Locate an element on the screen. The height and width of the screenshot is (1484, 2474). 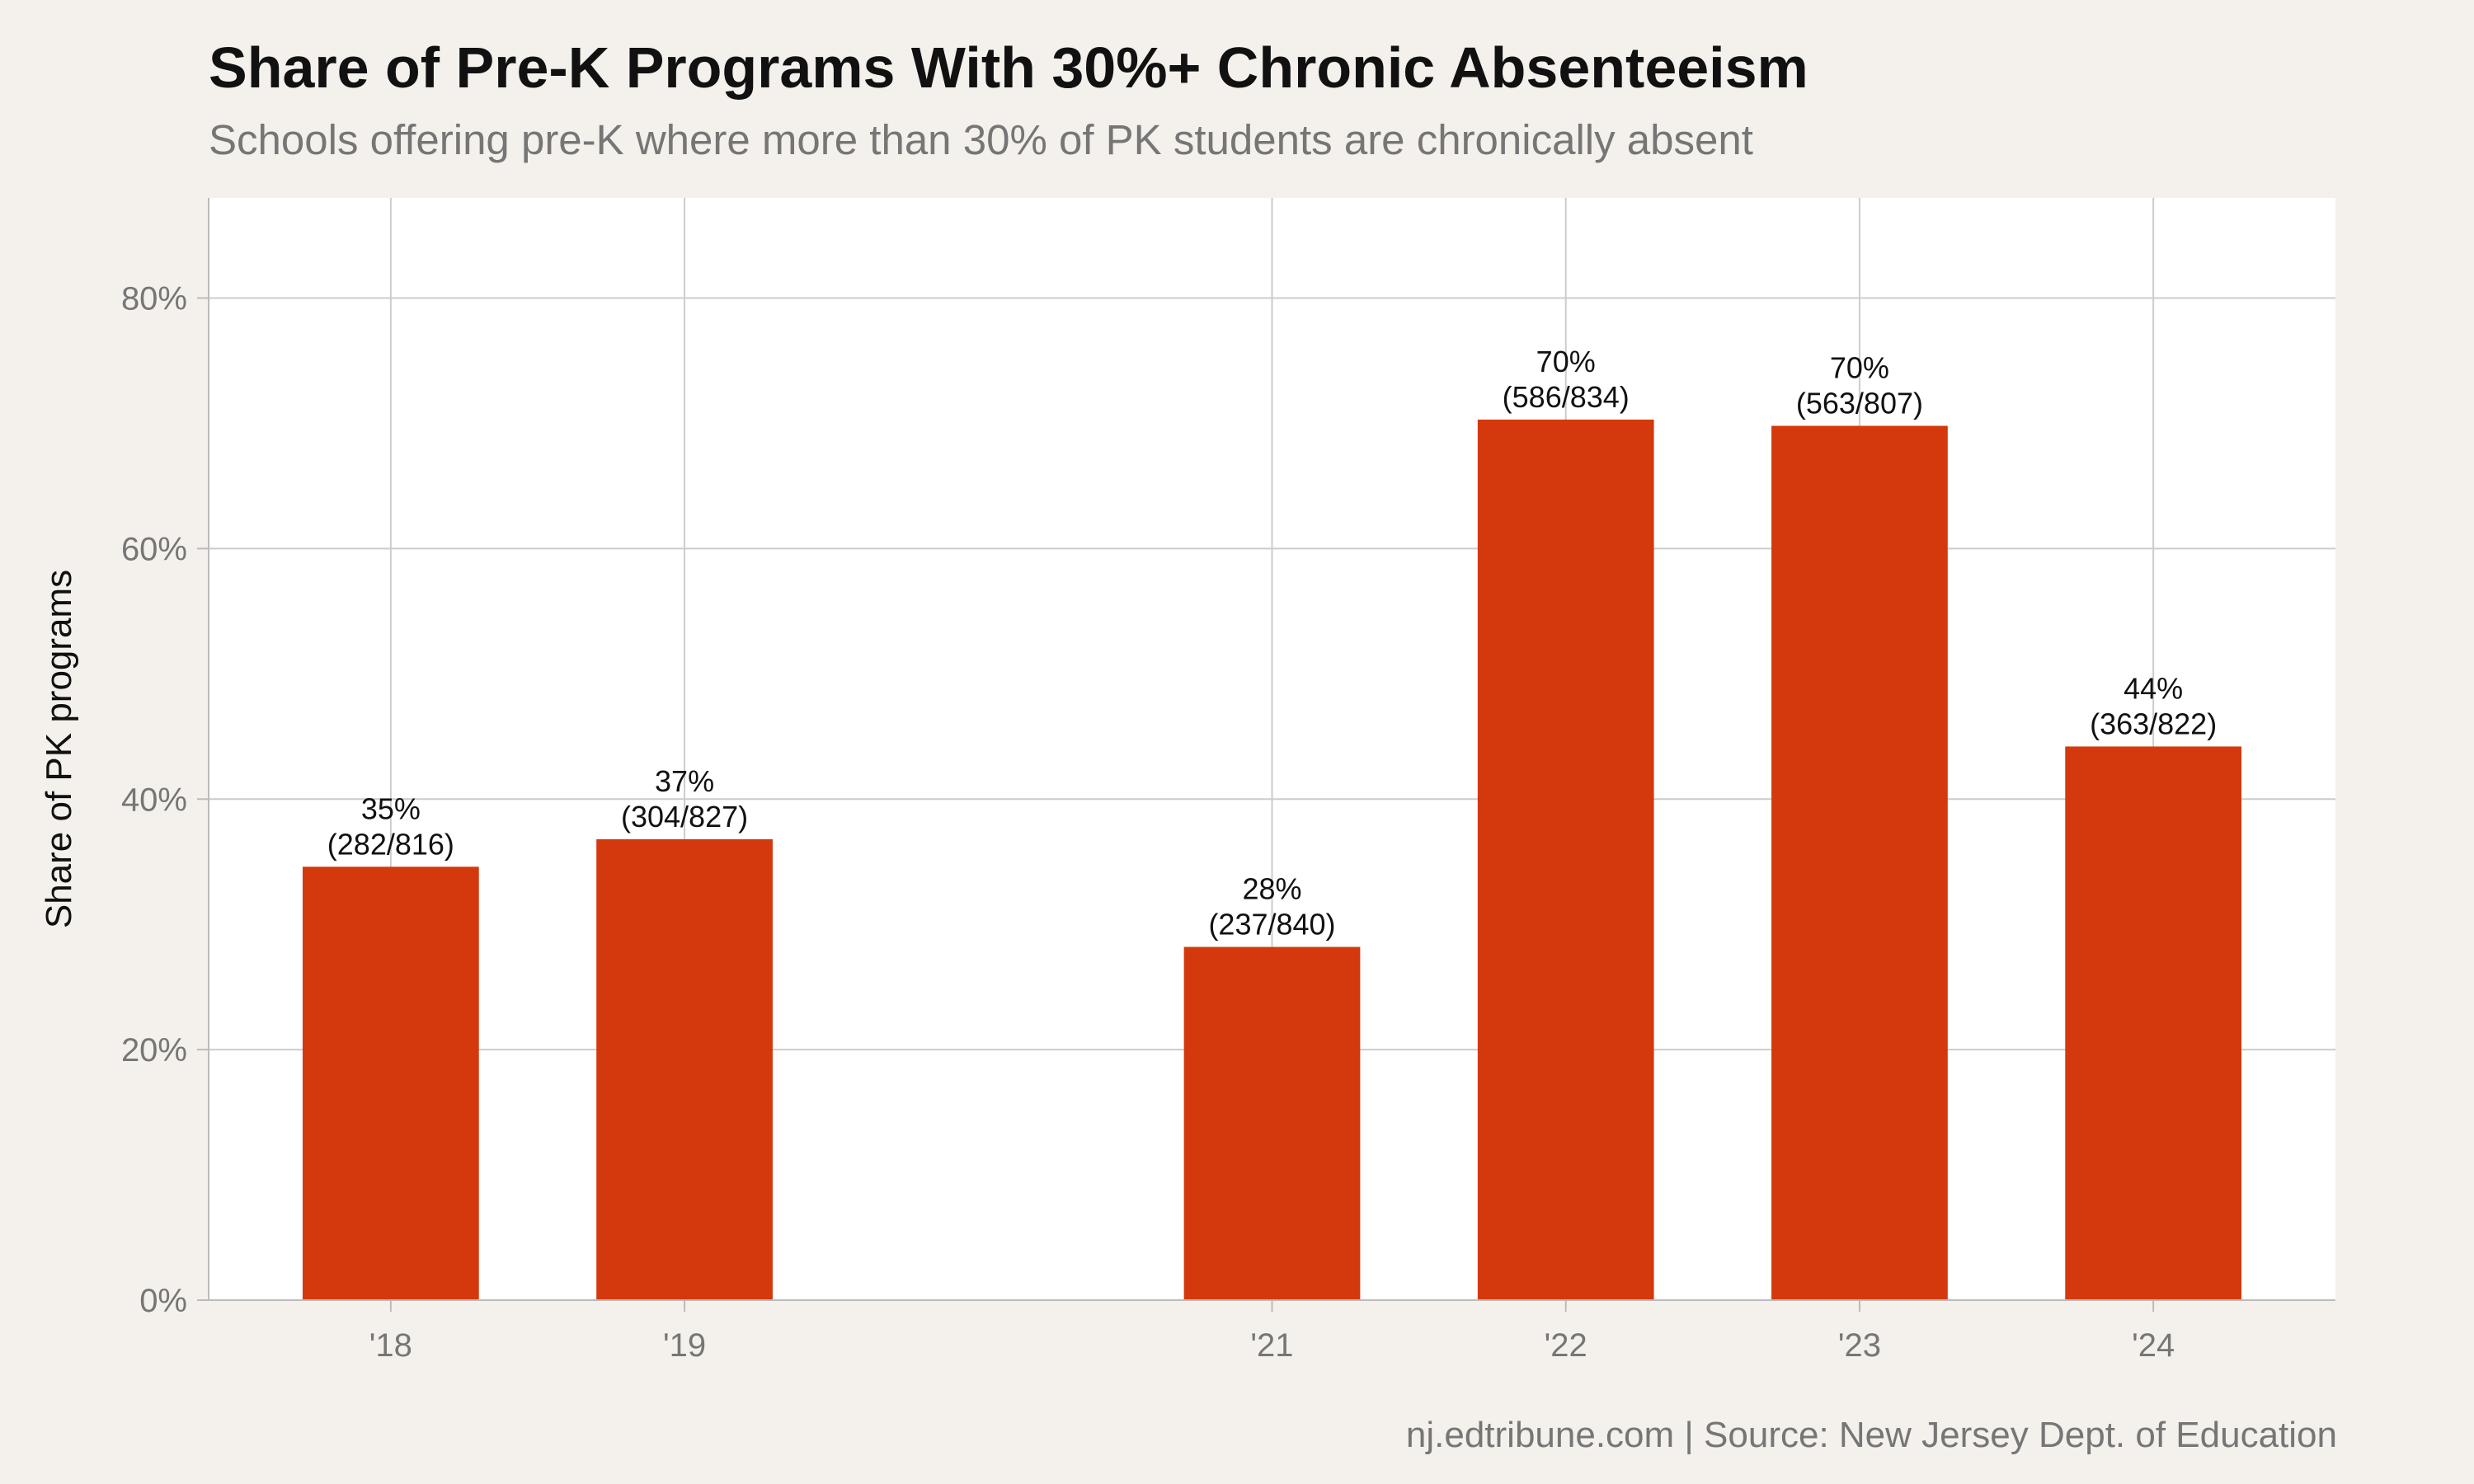
data-label-count: (237/840) is located at coordinates (1271, 925).